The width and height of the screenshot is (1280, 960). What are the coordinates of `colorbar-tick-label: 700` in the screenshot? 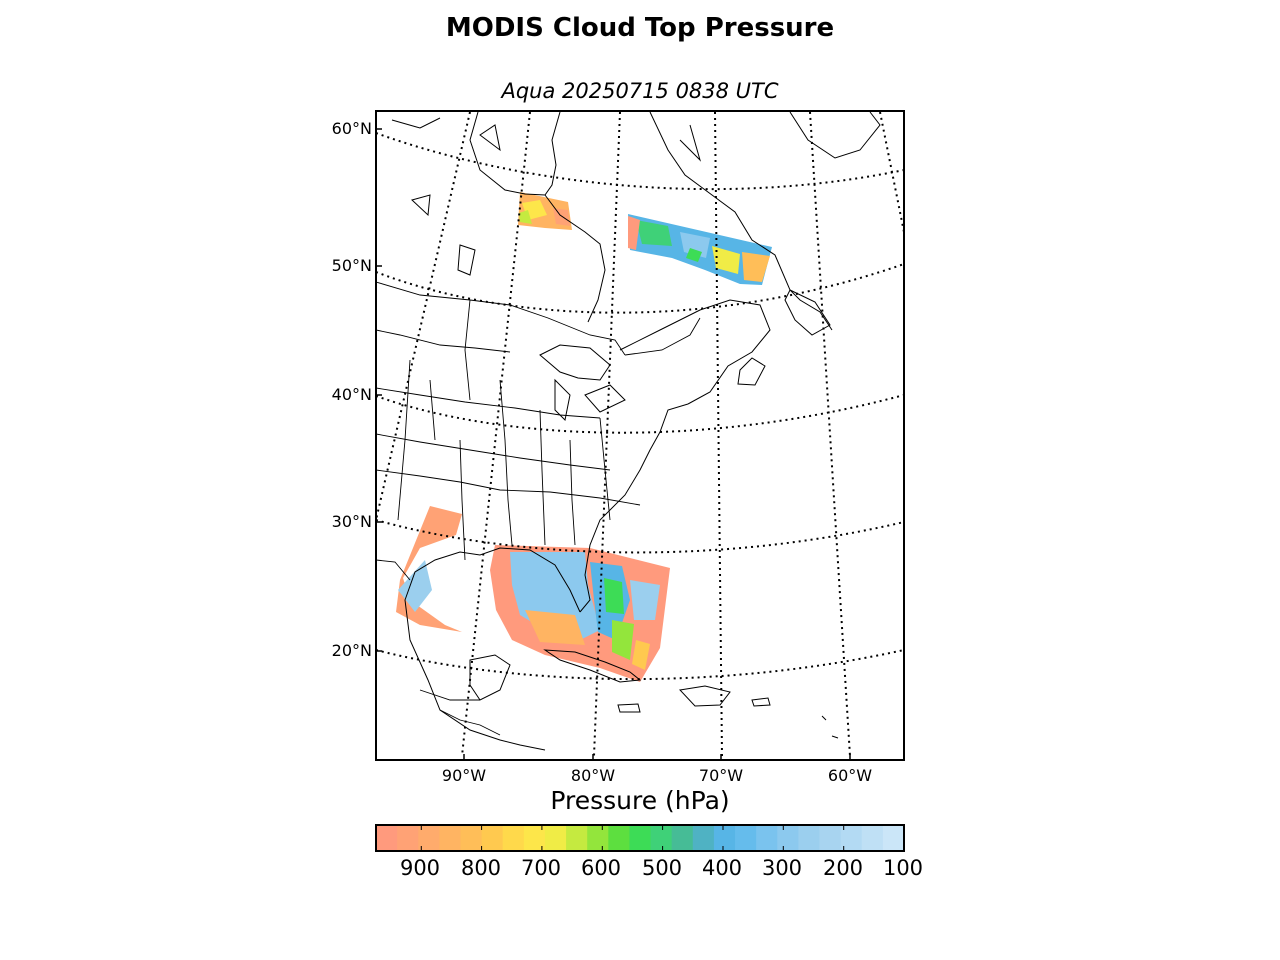 It's located at (541, 868).